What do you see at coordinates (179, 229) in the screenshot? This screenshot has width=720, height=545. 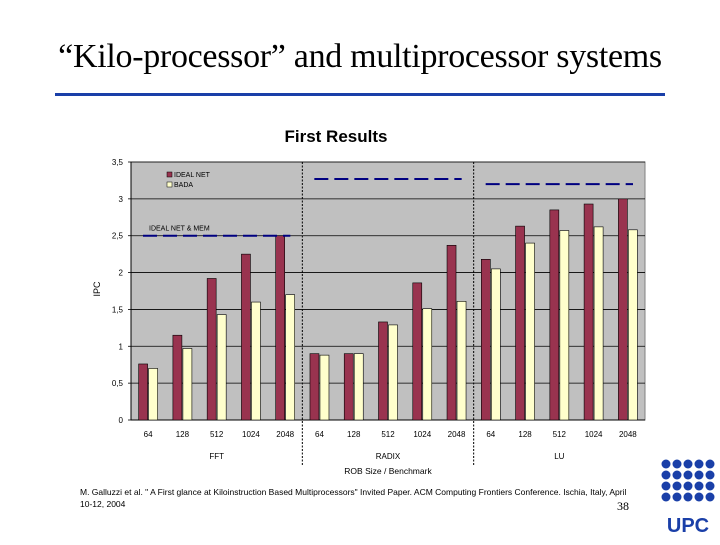 I see `reference-line-label: IDEAL NET & MEM` at bounding box center [179, 229].